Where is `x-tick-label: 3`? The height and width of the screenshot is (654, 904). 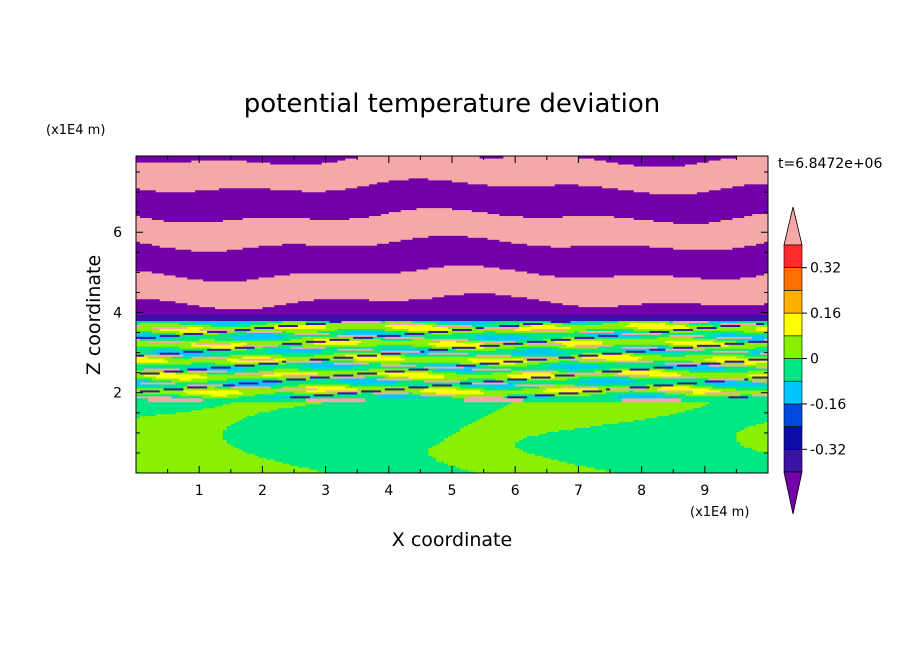
x-tick-label: 3 is located at coordinates (325, 491).